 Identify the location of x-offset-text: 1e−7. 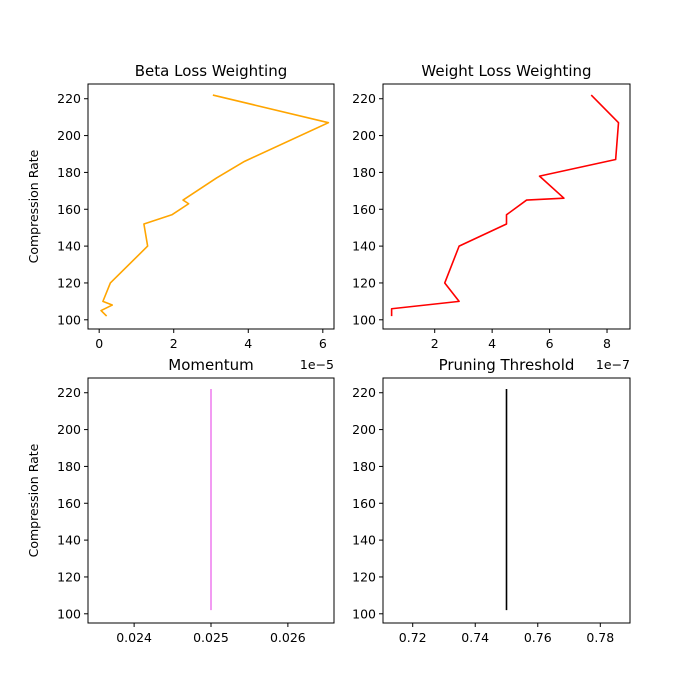
(613, 364).